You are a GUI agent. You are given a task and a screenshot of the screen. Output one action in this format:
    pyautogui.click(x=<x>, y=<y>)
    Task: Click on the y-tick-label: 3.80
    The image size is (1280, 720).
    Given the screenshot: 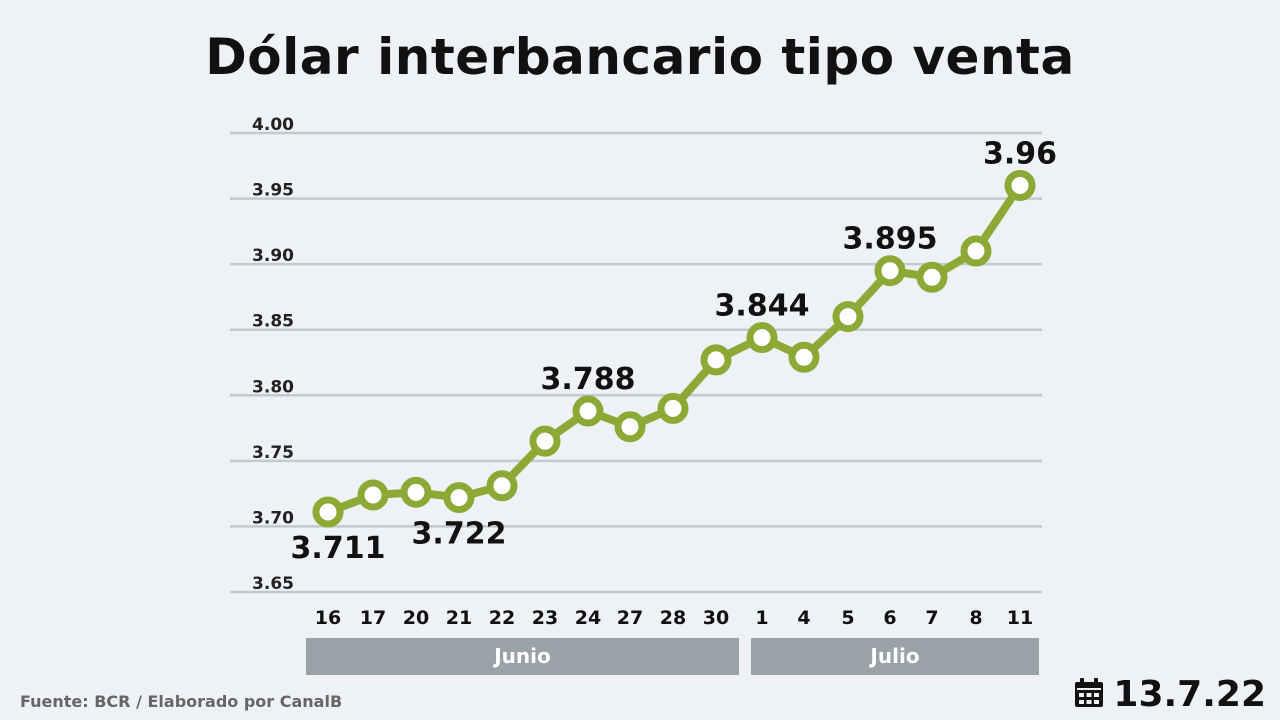 What is the action you would take?
    pyautogui.click(x=273, y=387)
    